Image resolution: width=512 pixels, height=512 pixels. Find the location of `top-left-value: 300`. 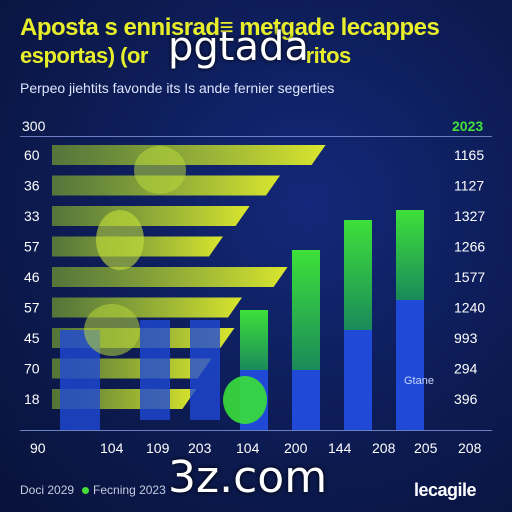

top-left-value: 300 is located at coordinates (34, 126).